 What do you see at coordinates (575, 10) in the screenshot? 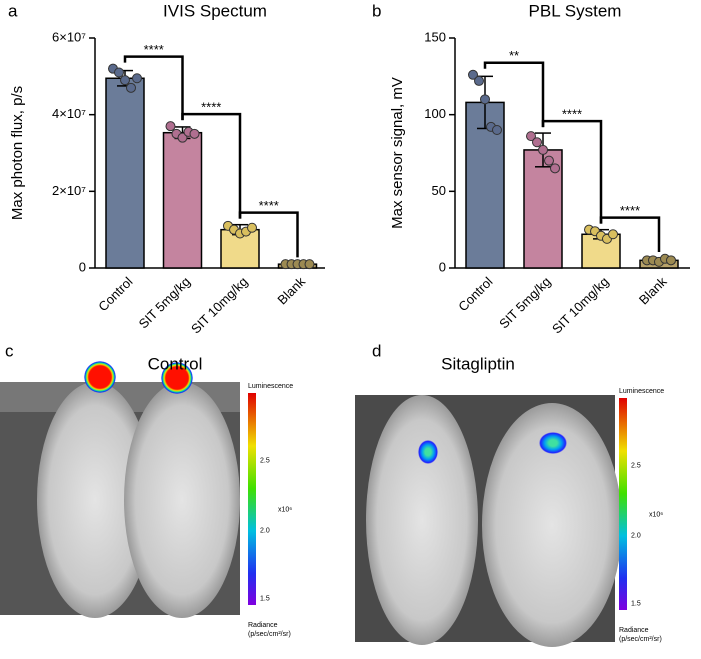
I see `chart-title: PBL System` at bounding box center [575, 10].